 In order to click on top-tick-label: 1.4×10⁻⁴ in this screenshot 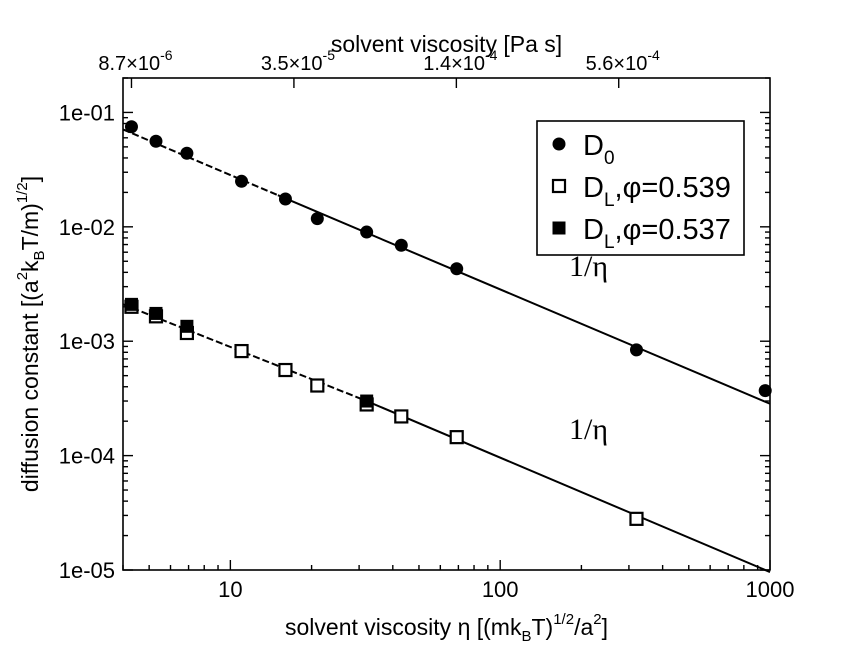, I will do `click(460, 61)`.